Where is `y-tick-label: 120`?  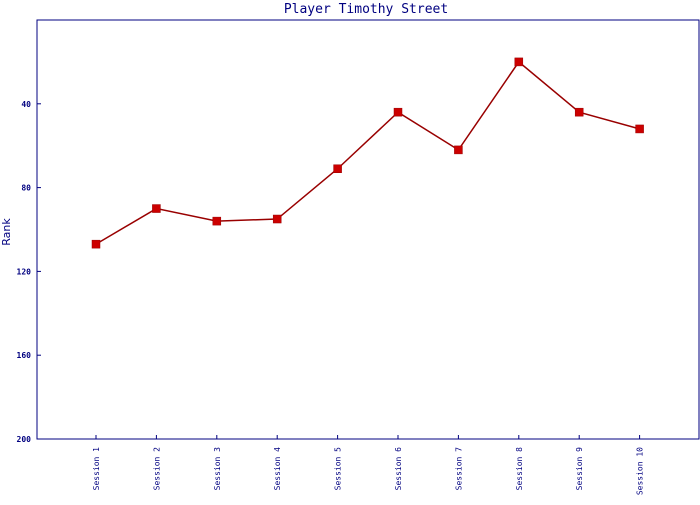 y-tick-label: 120 is located at coordinates (24, 271).